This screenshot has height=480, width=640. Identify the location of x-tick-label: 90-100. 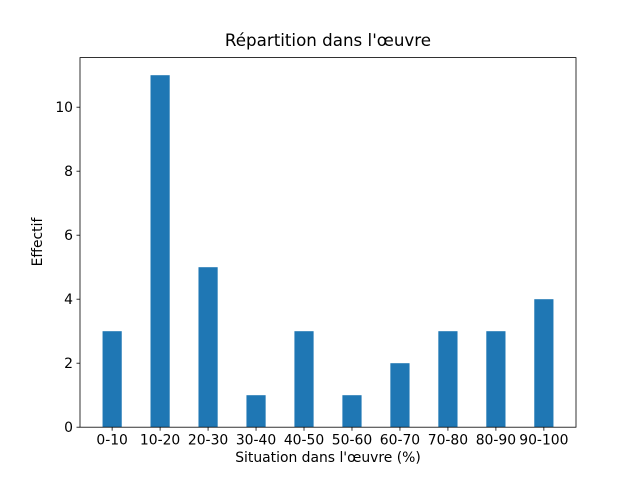
(543, 441).